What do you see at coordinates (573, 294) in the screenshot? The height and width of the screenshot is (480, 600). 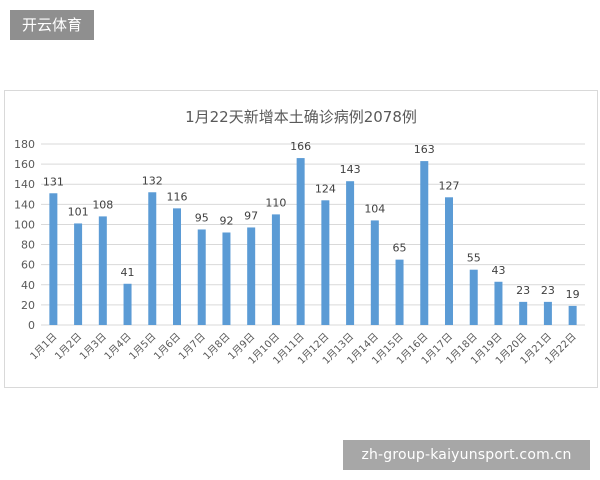 I see `data-label: 19` at bounding box center [573, 294].